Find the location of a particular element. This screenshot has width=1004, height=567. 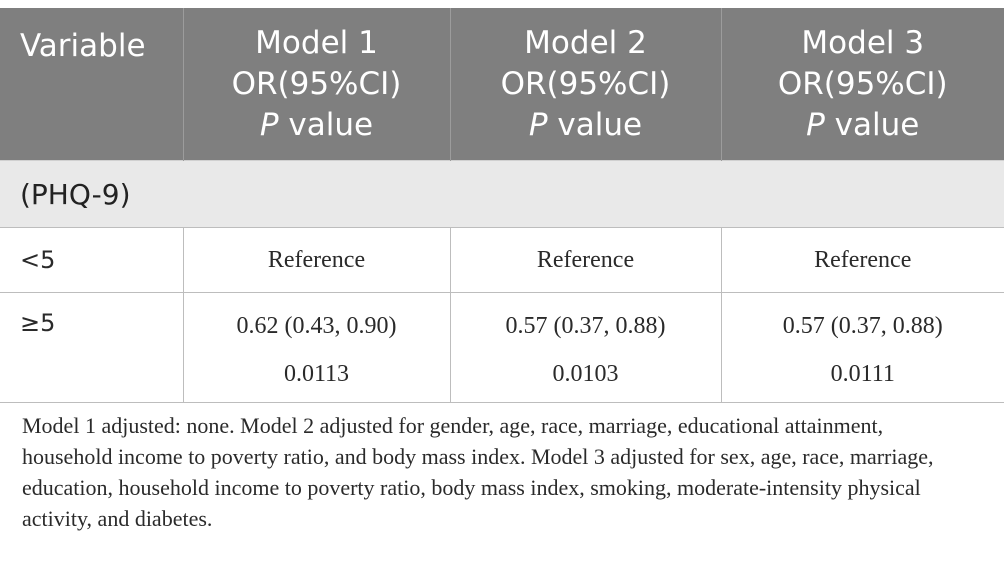

header-model-2-pvalue: P value is located at coordinates (586, 125).